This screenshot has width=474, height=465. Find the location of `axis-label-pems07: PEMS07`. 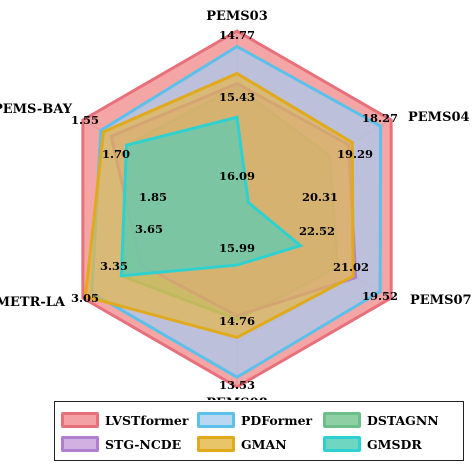

axis-label-pems07: PEMS07 is located at coordinates (441, 300).